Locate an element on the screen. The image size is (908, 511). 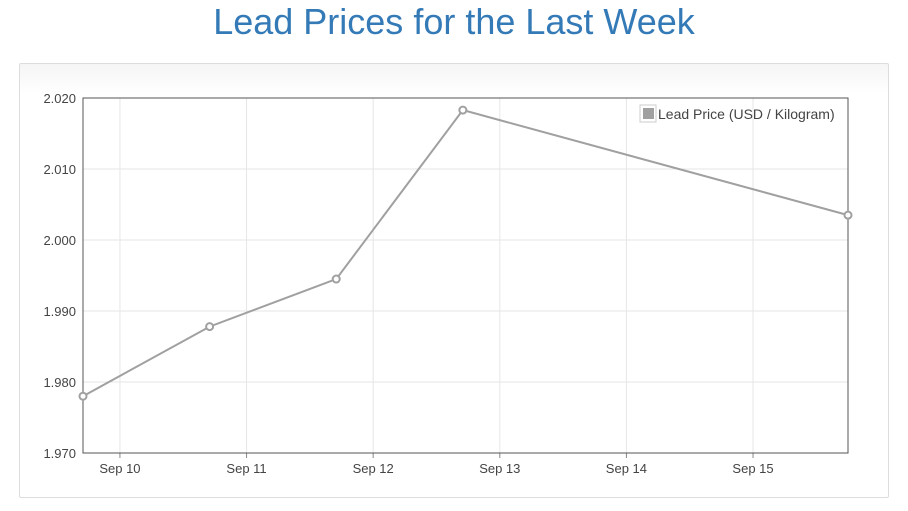
x-tick-label: Sep 12 is located at coordinates (373, 468).